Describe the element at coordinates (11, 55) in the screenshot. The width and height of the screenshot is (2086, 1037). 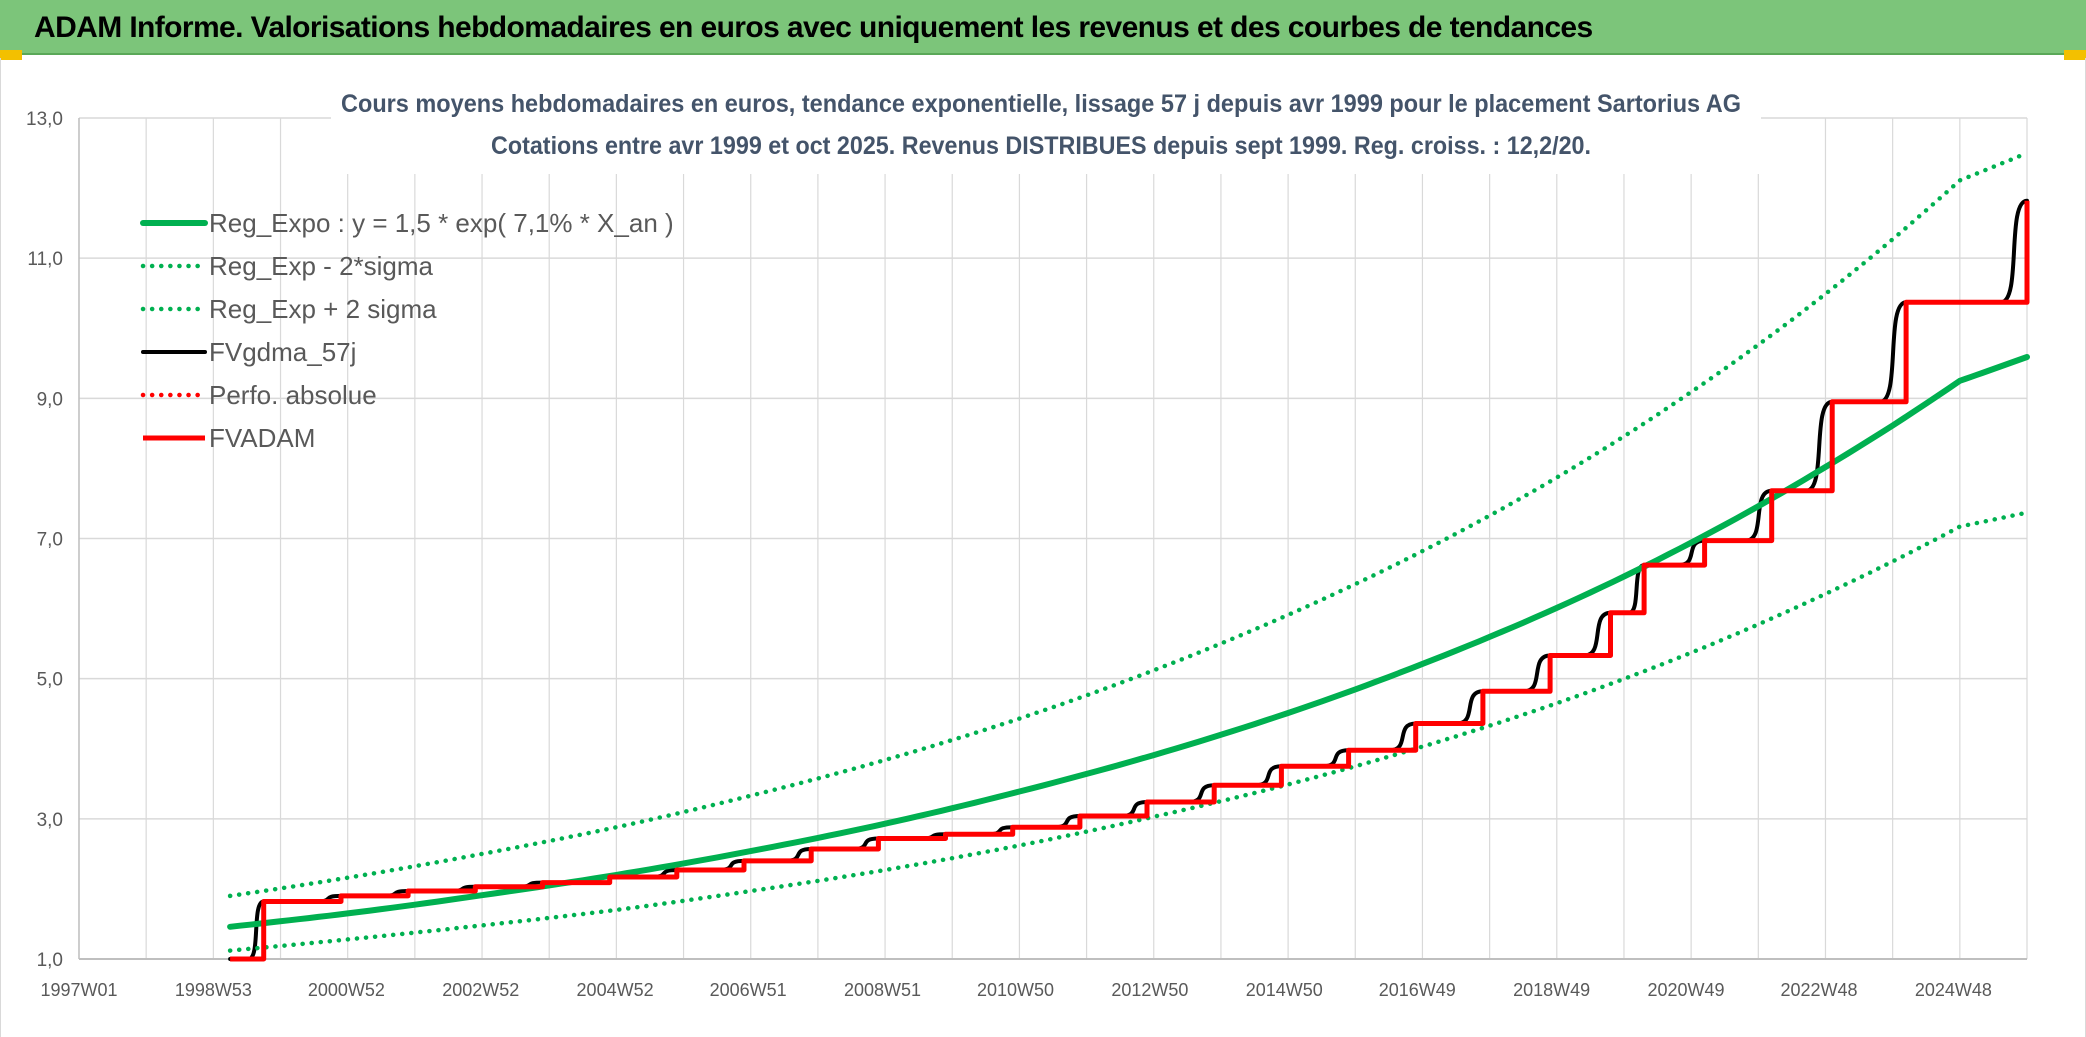
I see `corner-marker-left` at that location.